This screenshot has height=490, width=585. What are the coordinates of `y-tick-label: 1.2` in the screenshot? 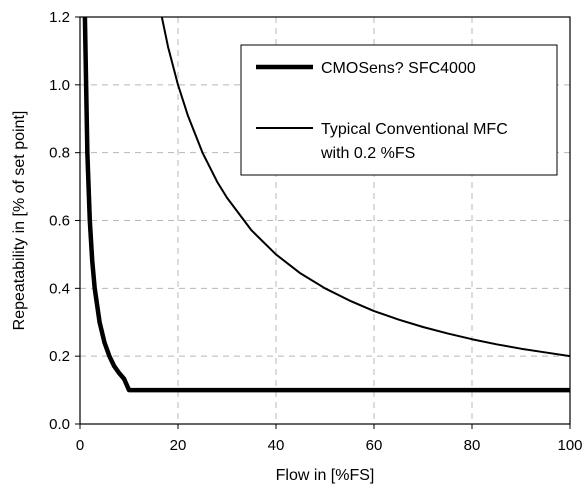 It's located at (59, 17).